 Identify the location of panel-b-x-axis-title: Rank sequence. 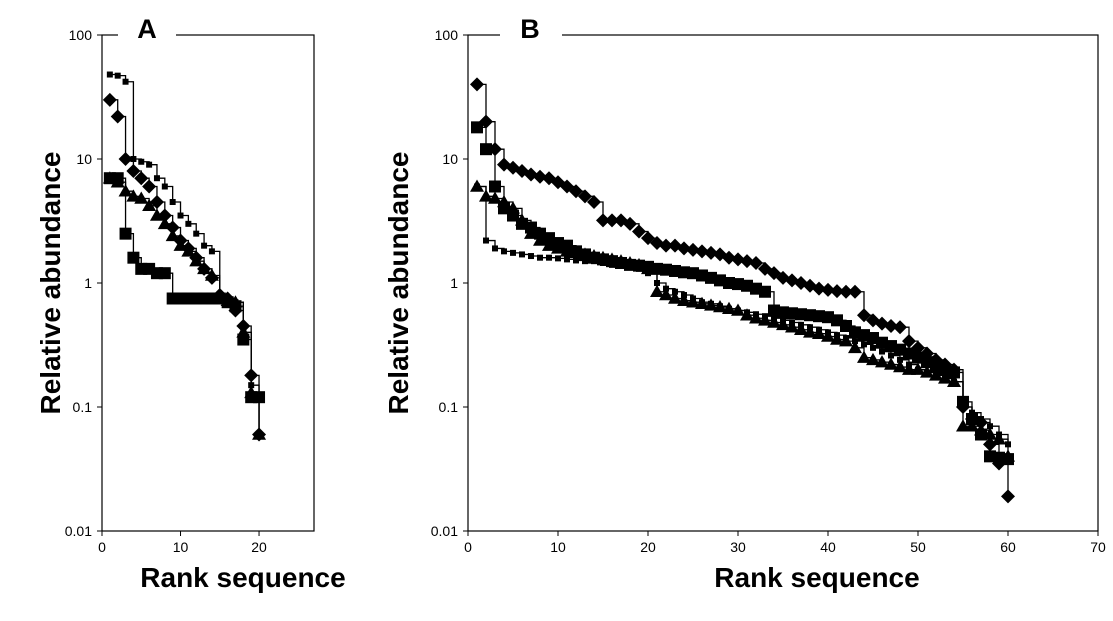
(816, 577).